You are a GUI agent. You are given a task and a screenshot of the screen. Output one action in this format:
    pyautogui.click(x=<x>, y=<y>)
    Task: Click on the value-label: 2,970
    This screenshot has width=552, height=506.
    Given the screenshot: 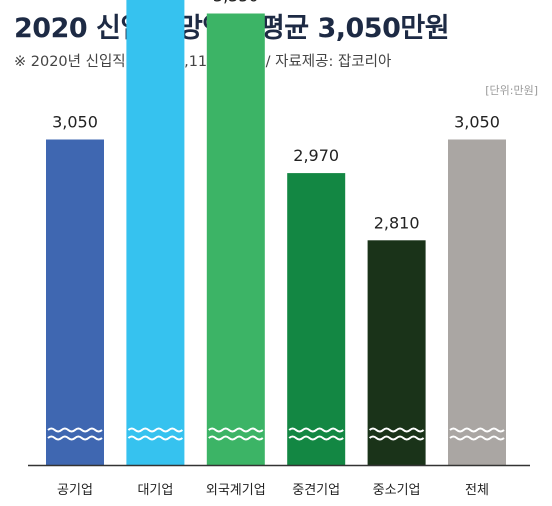 What is the action you would take?
    pyautogui.click(x=316, y=155)
    